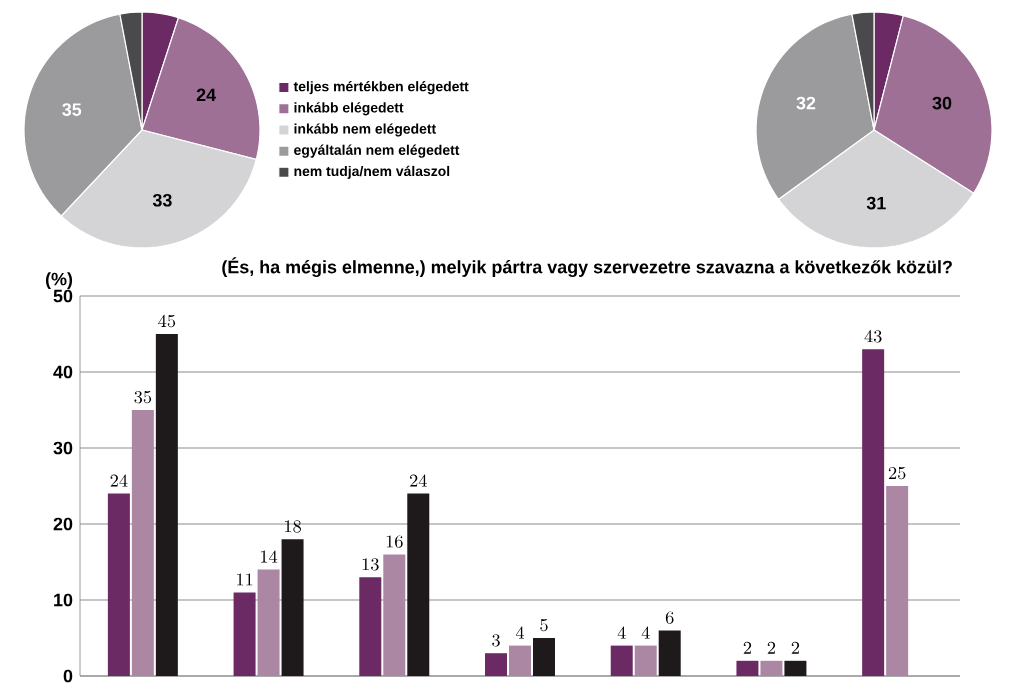 The height and width of the screenshot is (700, 1020). Describe the element at coordinates (394, 541) in the screenshot. I see `data-label: 16` at that location.